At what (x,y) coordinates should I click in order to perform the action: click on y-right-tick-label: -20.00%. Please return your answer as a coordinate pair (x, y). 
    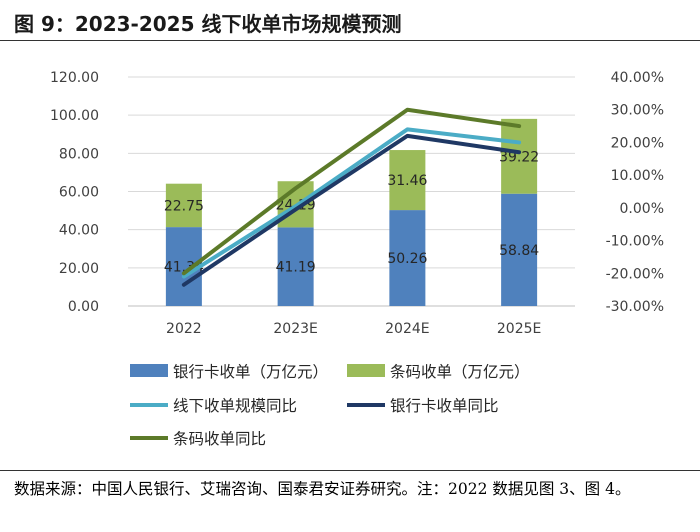
    Looking at the image, I should click on (635, 274).